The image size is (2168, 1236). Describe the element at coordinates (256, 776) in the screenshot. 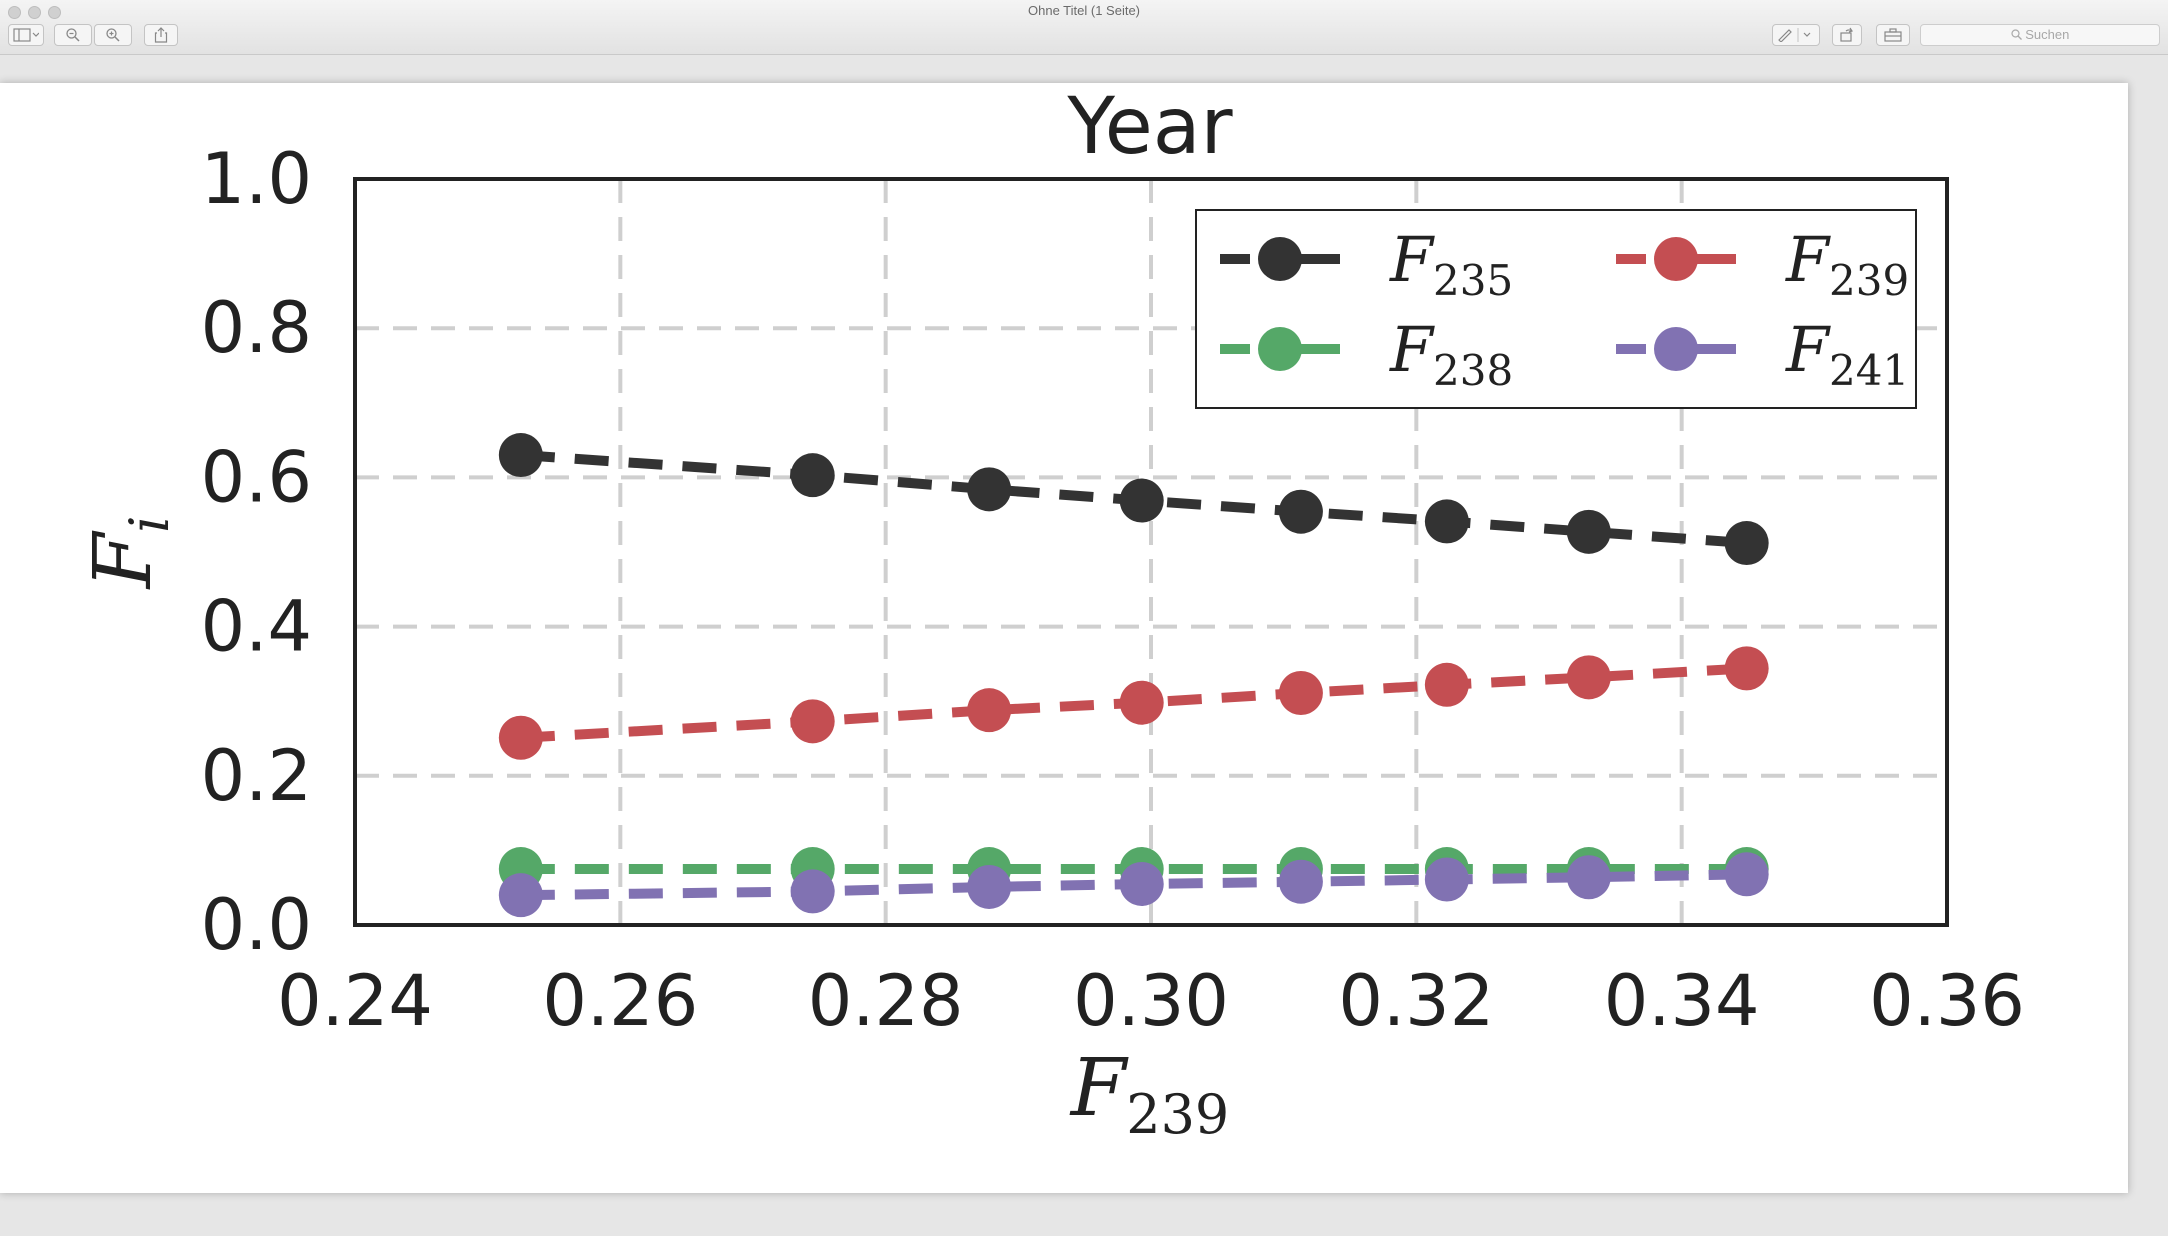

I see `y-tick-label: 0.2` at that location.